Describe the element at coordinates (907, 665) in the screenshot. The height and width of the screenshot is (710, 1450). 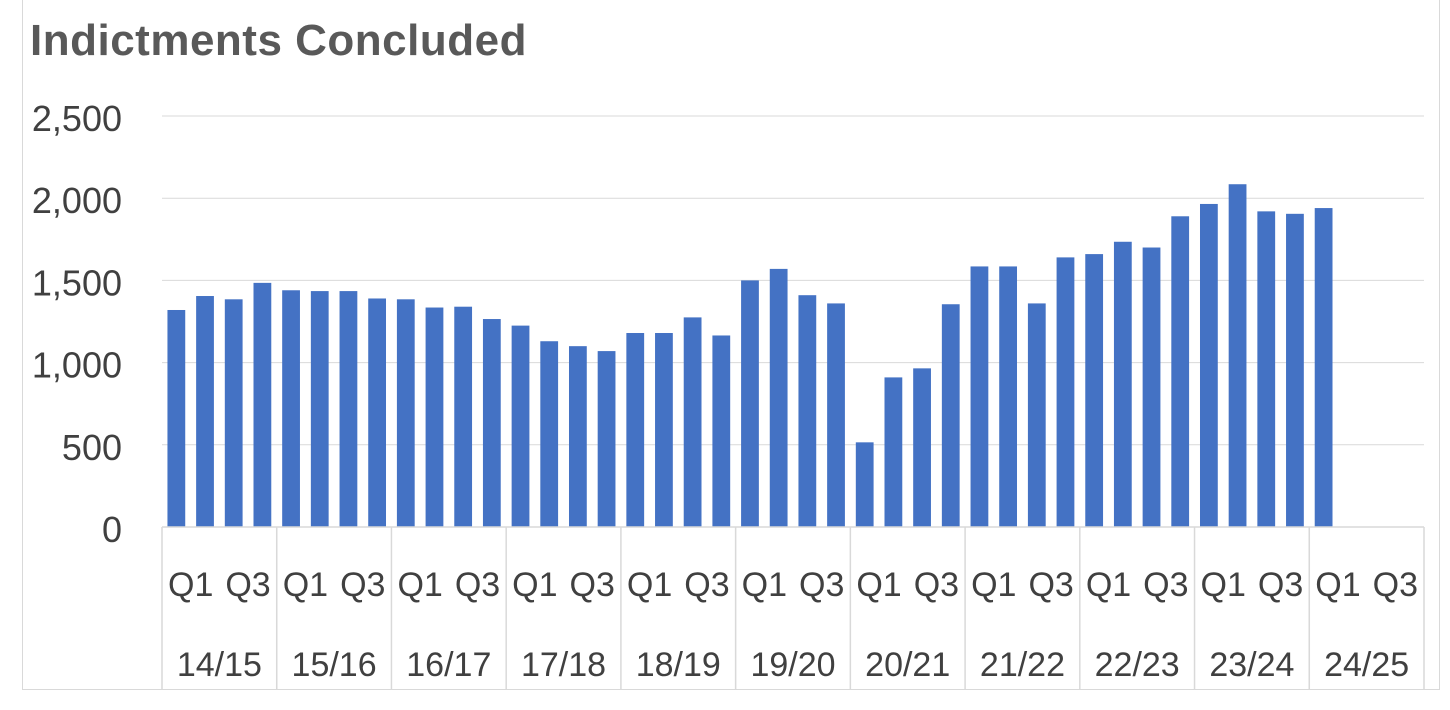
I see `x-tick-label-year: 20/21` at that location.